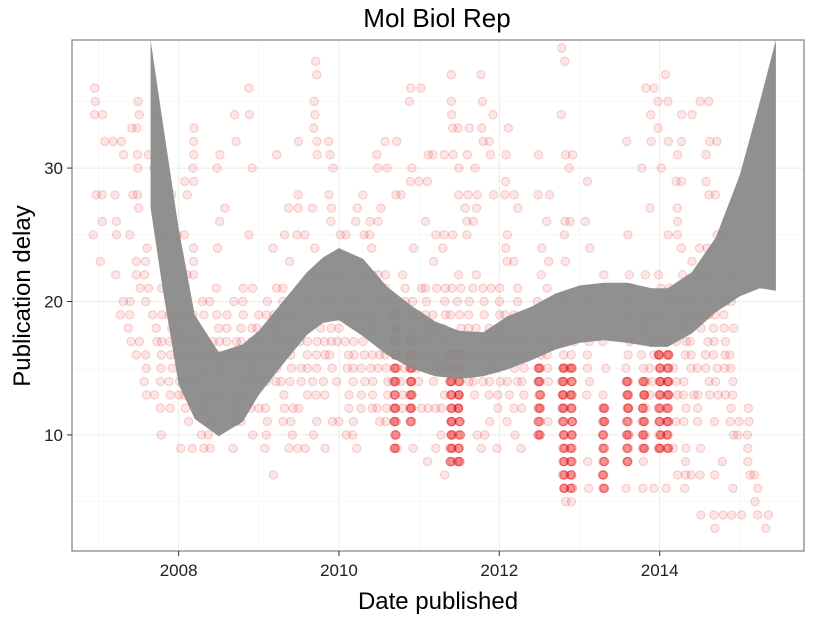 This screenshot has width=825, height=618. Describe the element at coordinates (499, 570) in the screenshot. I see `x-tick-label: 2012` at that location.